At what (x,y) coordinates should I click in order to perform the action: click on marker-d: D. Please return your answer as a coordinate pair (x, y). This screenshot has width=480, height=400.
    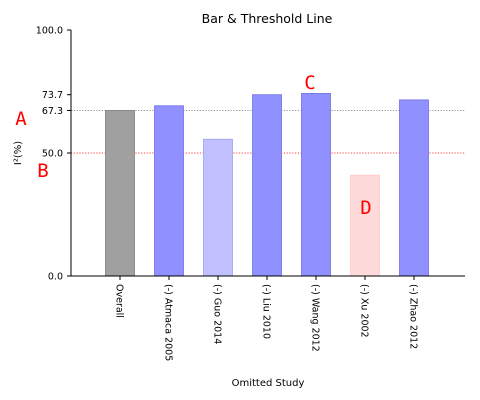
    Looking at the image, I should click on (365, 208).